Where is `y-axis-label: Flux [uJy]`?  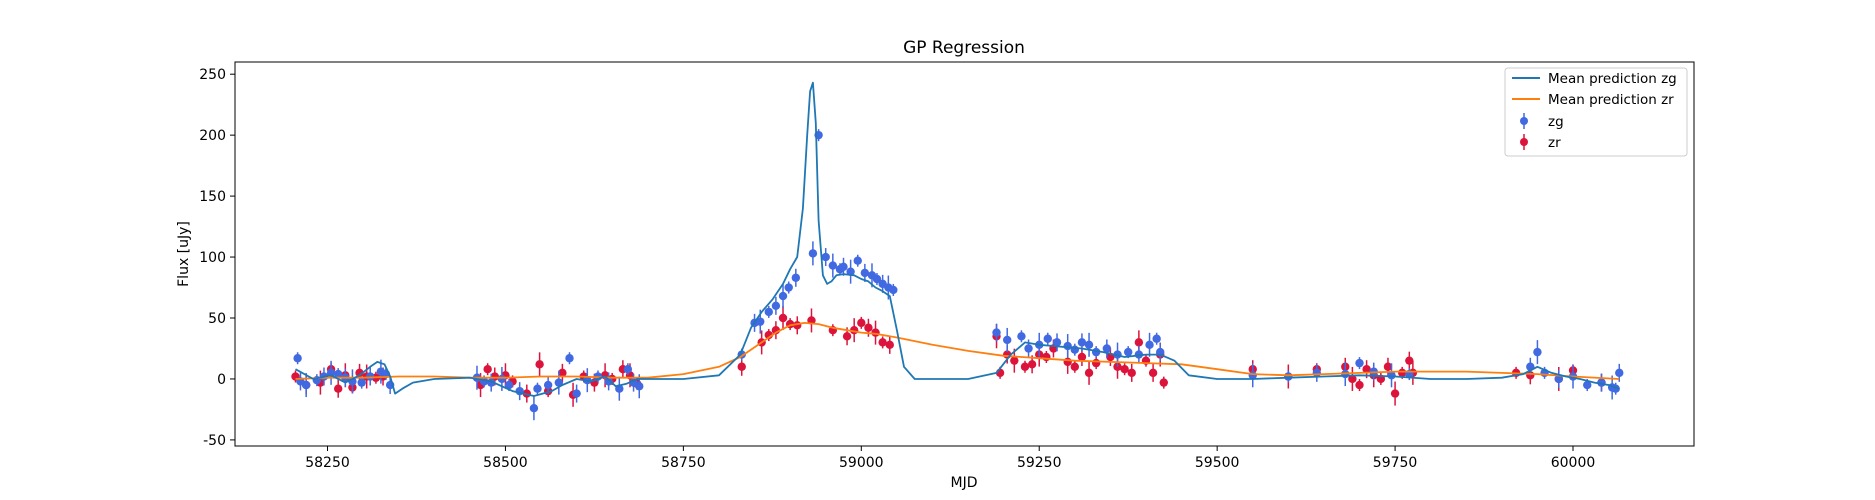 y-axis-label: Flux [uJy] is located at coordinates (184, 254).